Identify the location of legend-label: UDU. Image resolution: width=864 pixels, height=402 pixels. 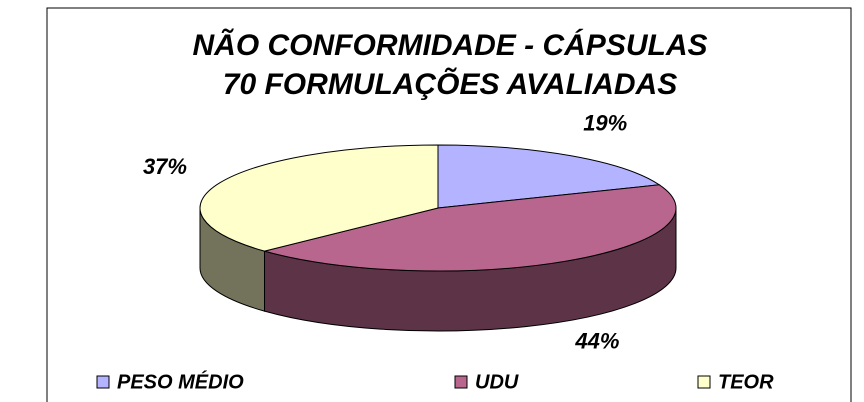
(497, 382).